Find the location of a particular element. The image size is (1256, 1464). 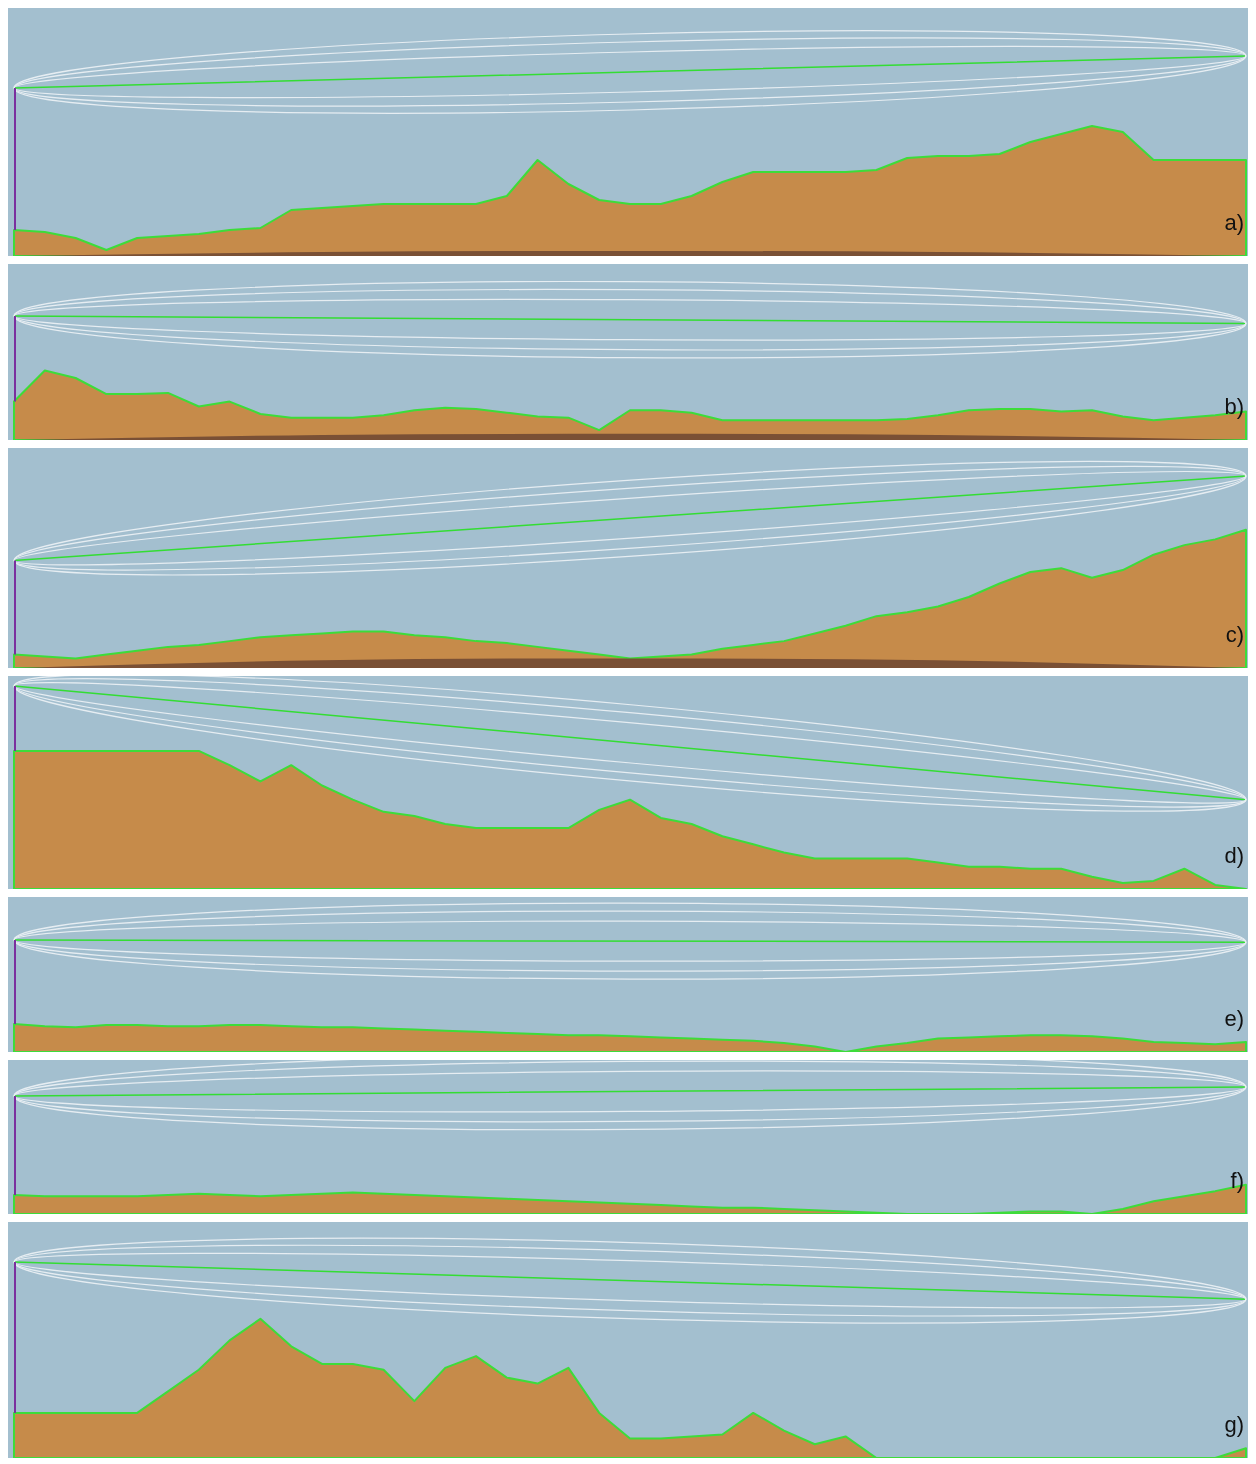

text: c) is located at coordinates (1234, 634).